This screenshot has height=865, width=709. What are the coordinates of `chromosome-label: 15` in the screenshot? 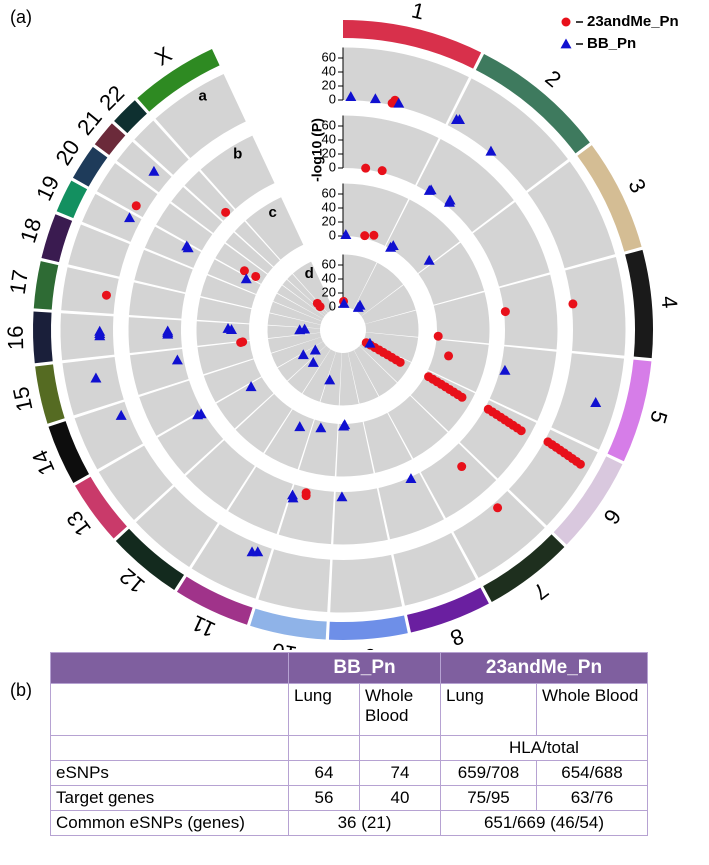 It's located at (23, 398).